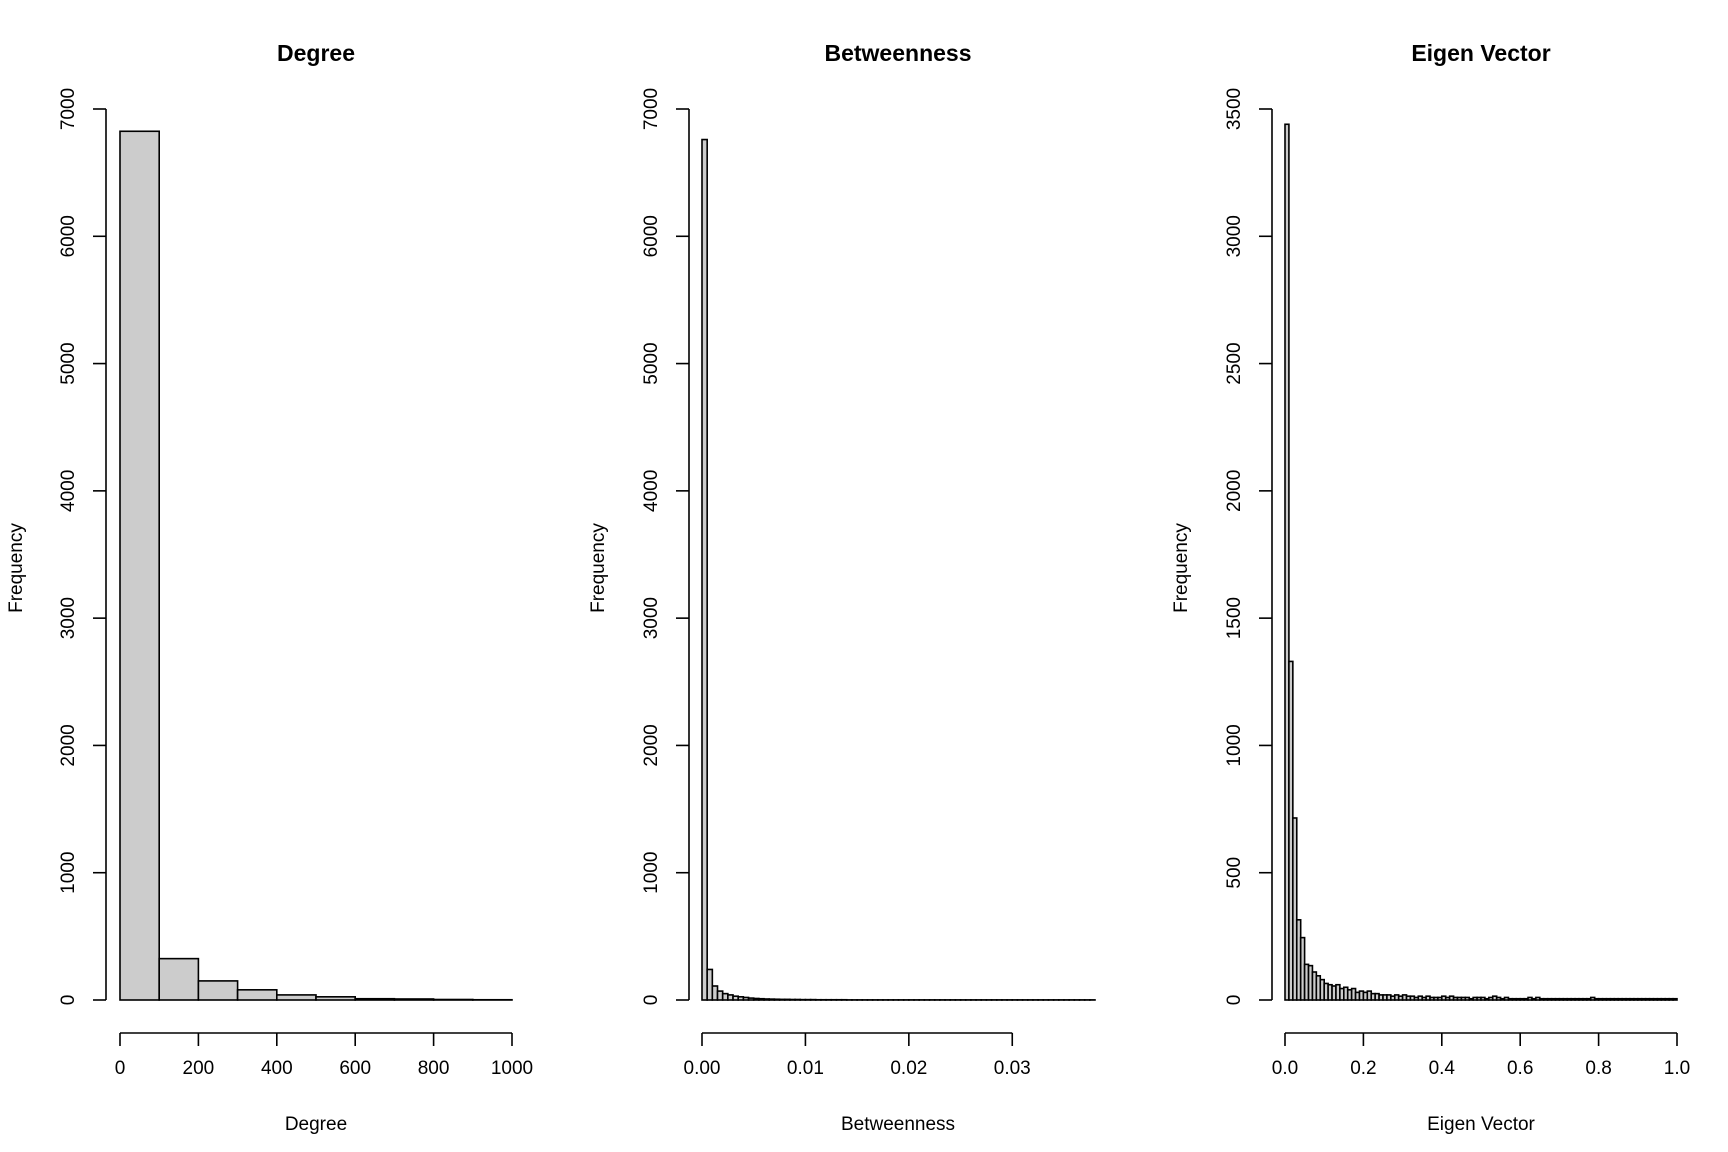 The height and width of the screenshot is (1152, 1728). I want to click on x-tick-label: 1000, so click(512, 1068).